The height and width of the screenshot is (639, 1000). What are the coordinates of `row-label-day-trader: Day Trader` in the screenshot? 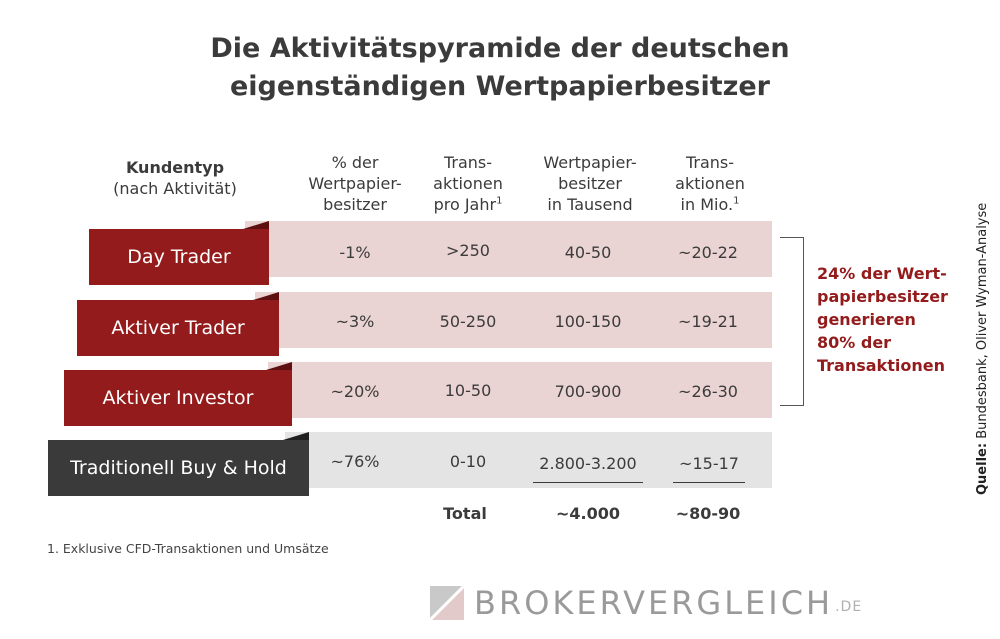 It's located at (179, 257).